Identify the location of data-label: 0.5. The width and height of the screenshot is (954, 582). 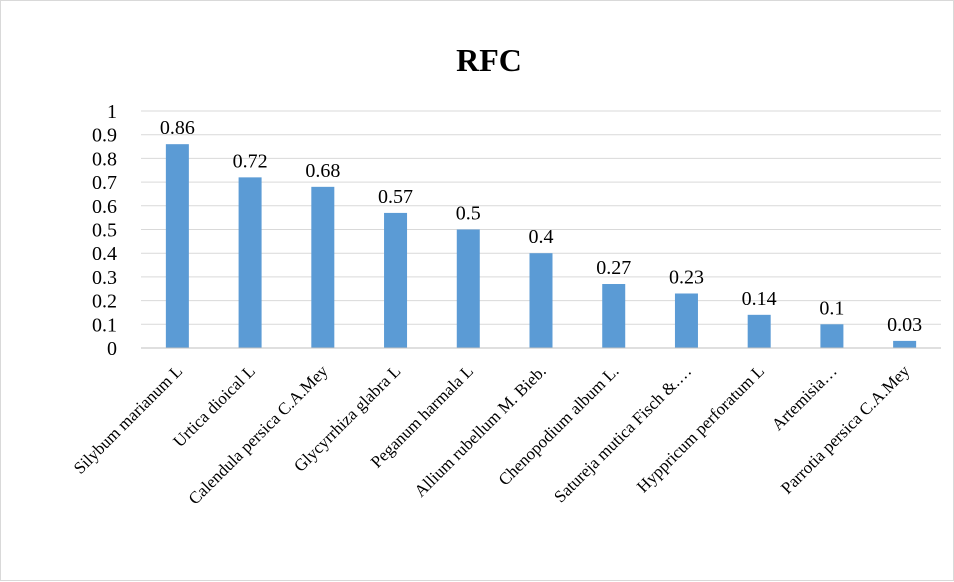
(468, 214).